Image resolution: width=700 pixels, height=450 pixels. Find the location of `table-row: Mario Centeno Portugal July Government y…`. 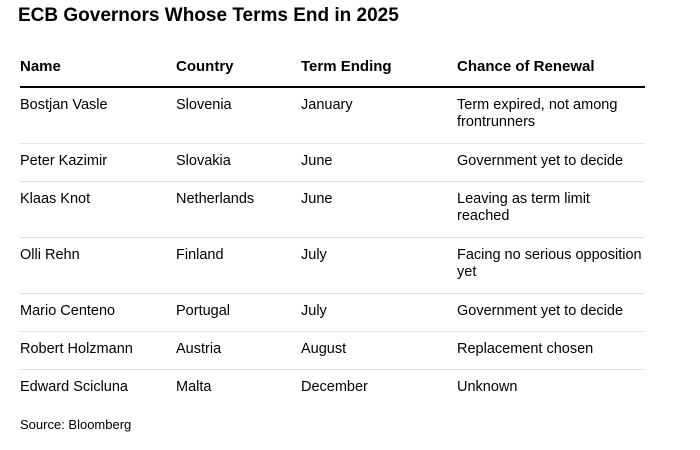

table-row: Mario Centeno Portugal July Government y… is located at coordinates (332, 313).